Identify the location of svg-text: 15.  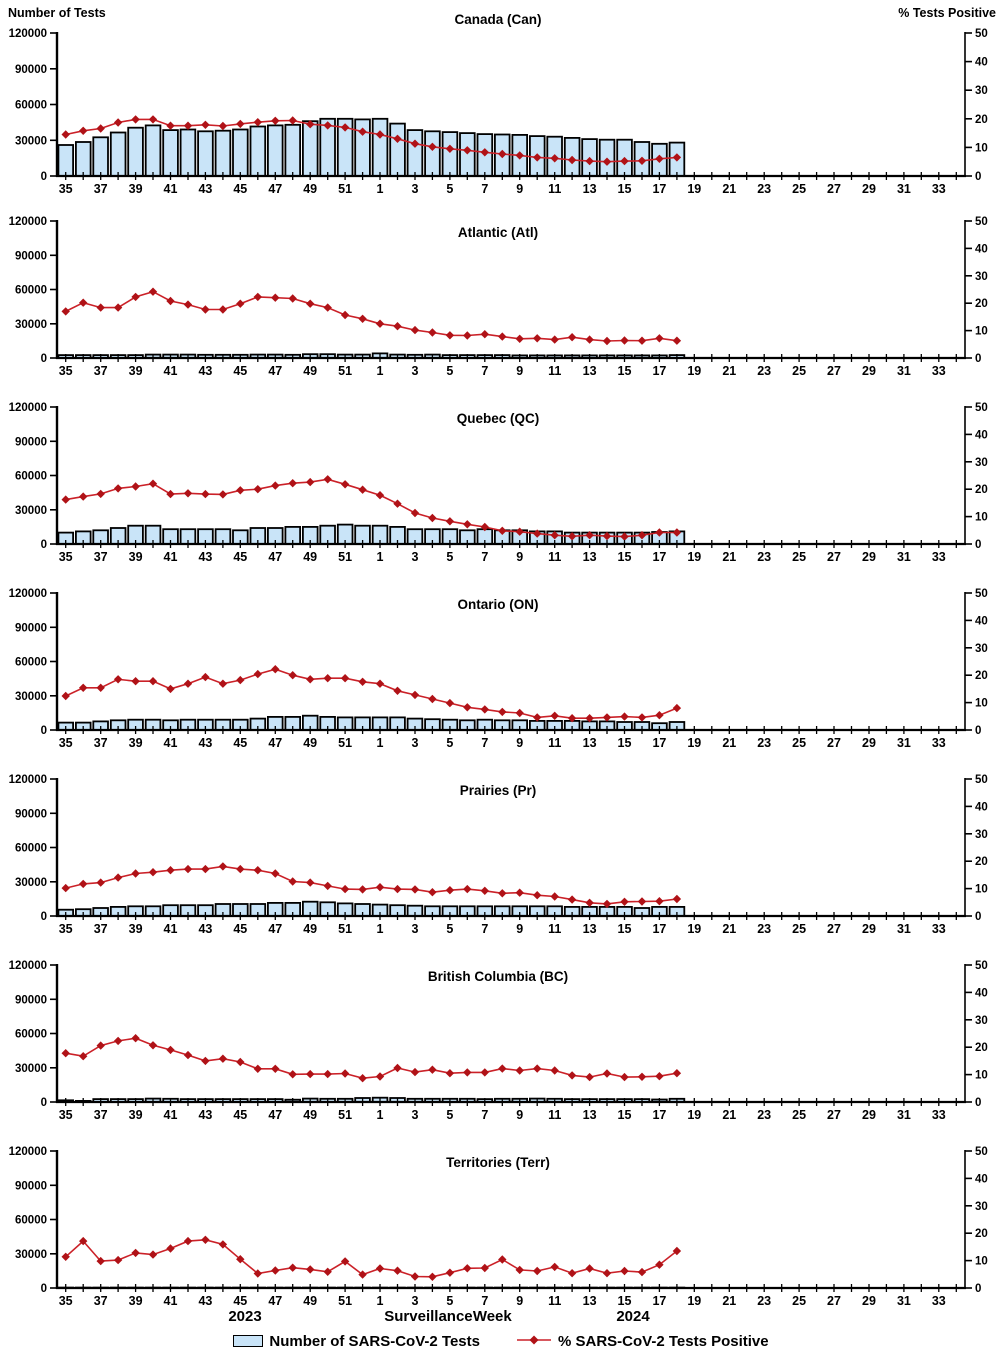
(625, 1301).